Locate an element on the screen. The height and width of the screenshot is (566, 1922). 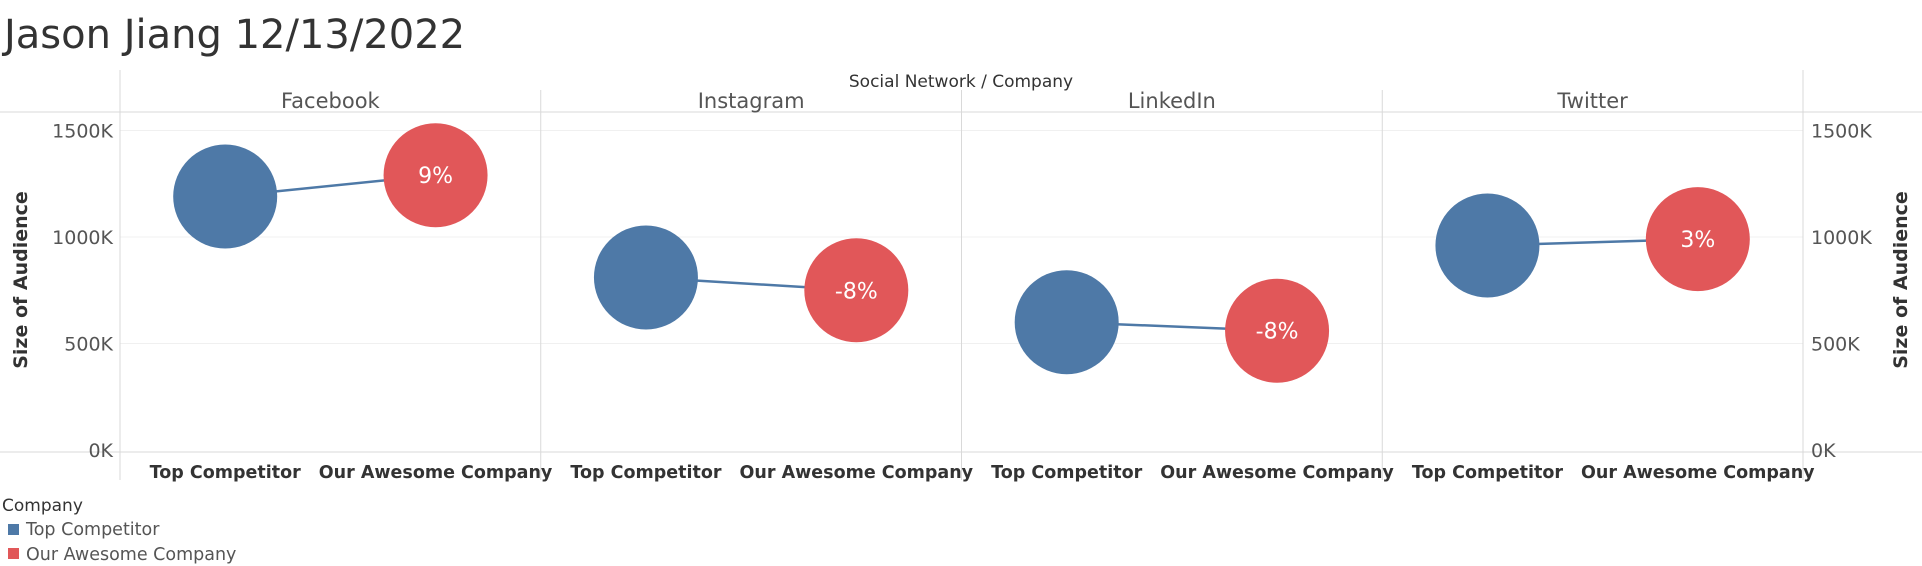
legend-swatch-our-awesome-company is located at coordinates (13, 553).